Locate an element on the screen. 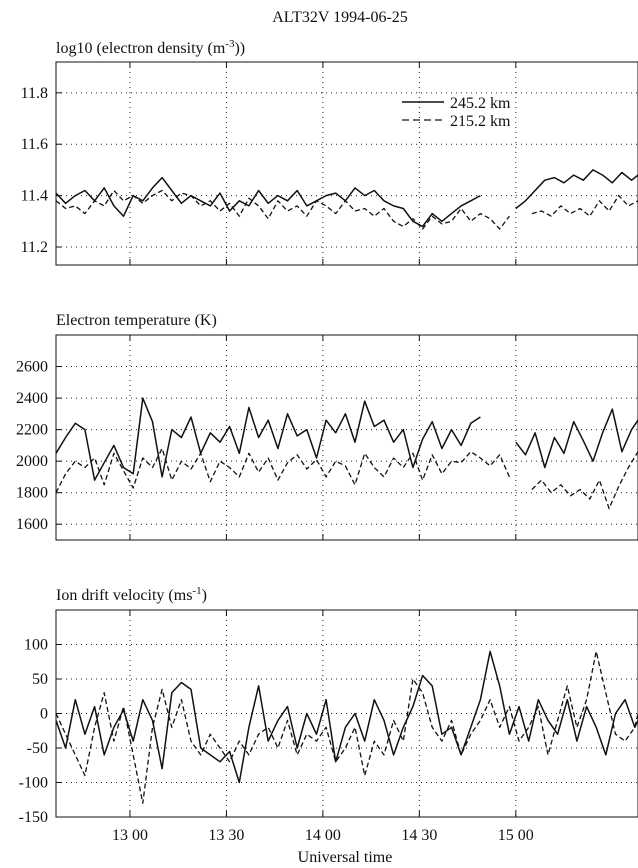 Image resolution: width=638 pixels, height=868 pixels. figure-title: ALT32V 1994-06-25 is located at coordinates (340, 17).